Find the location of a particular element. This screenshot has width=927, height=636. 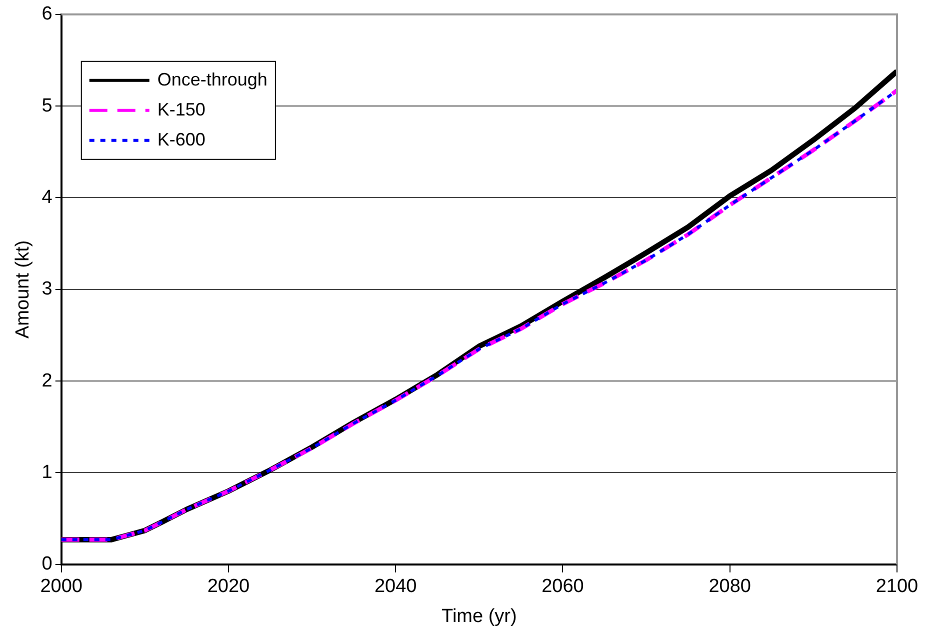

x-tick-label: 2040 is located at coordinates (395, 587).